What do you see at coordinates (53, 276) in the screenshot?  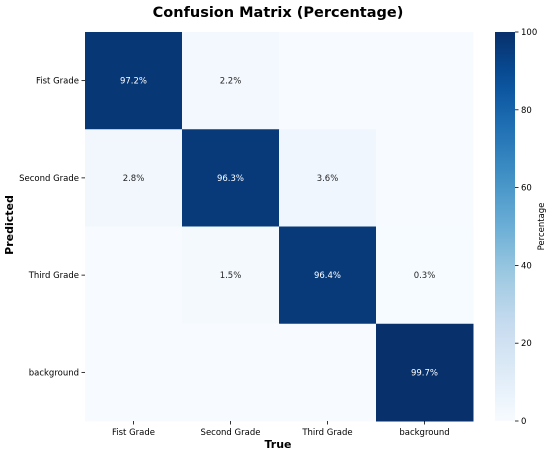 I see `y-tick-label: Third Grade` at bounding box center [53, 276].